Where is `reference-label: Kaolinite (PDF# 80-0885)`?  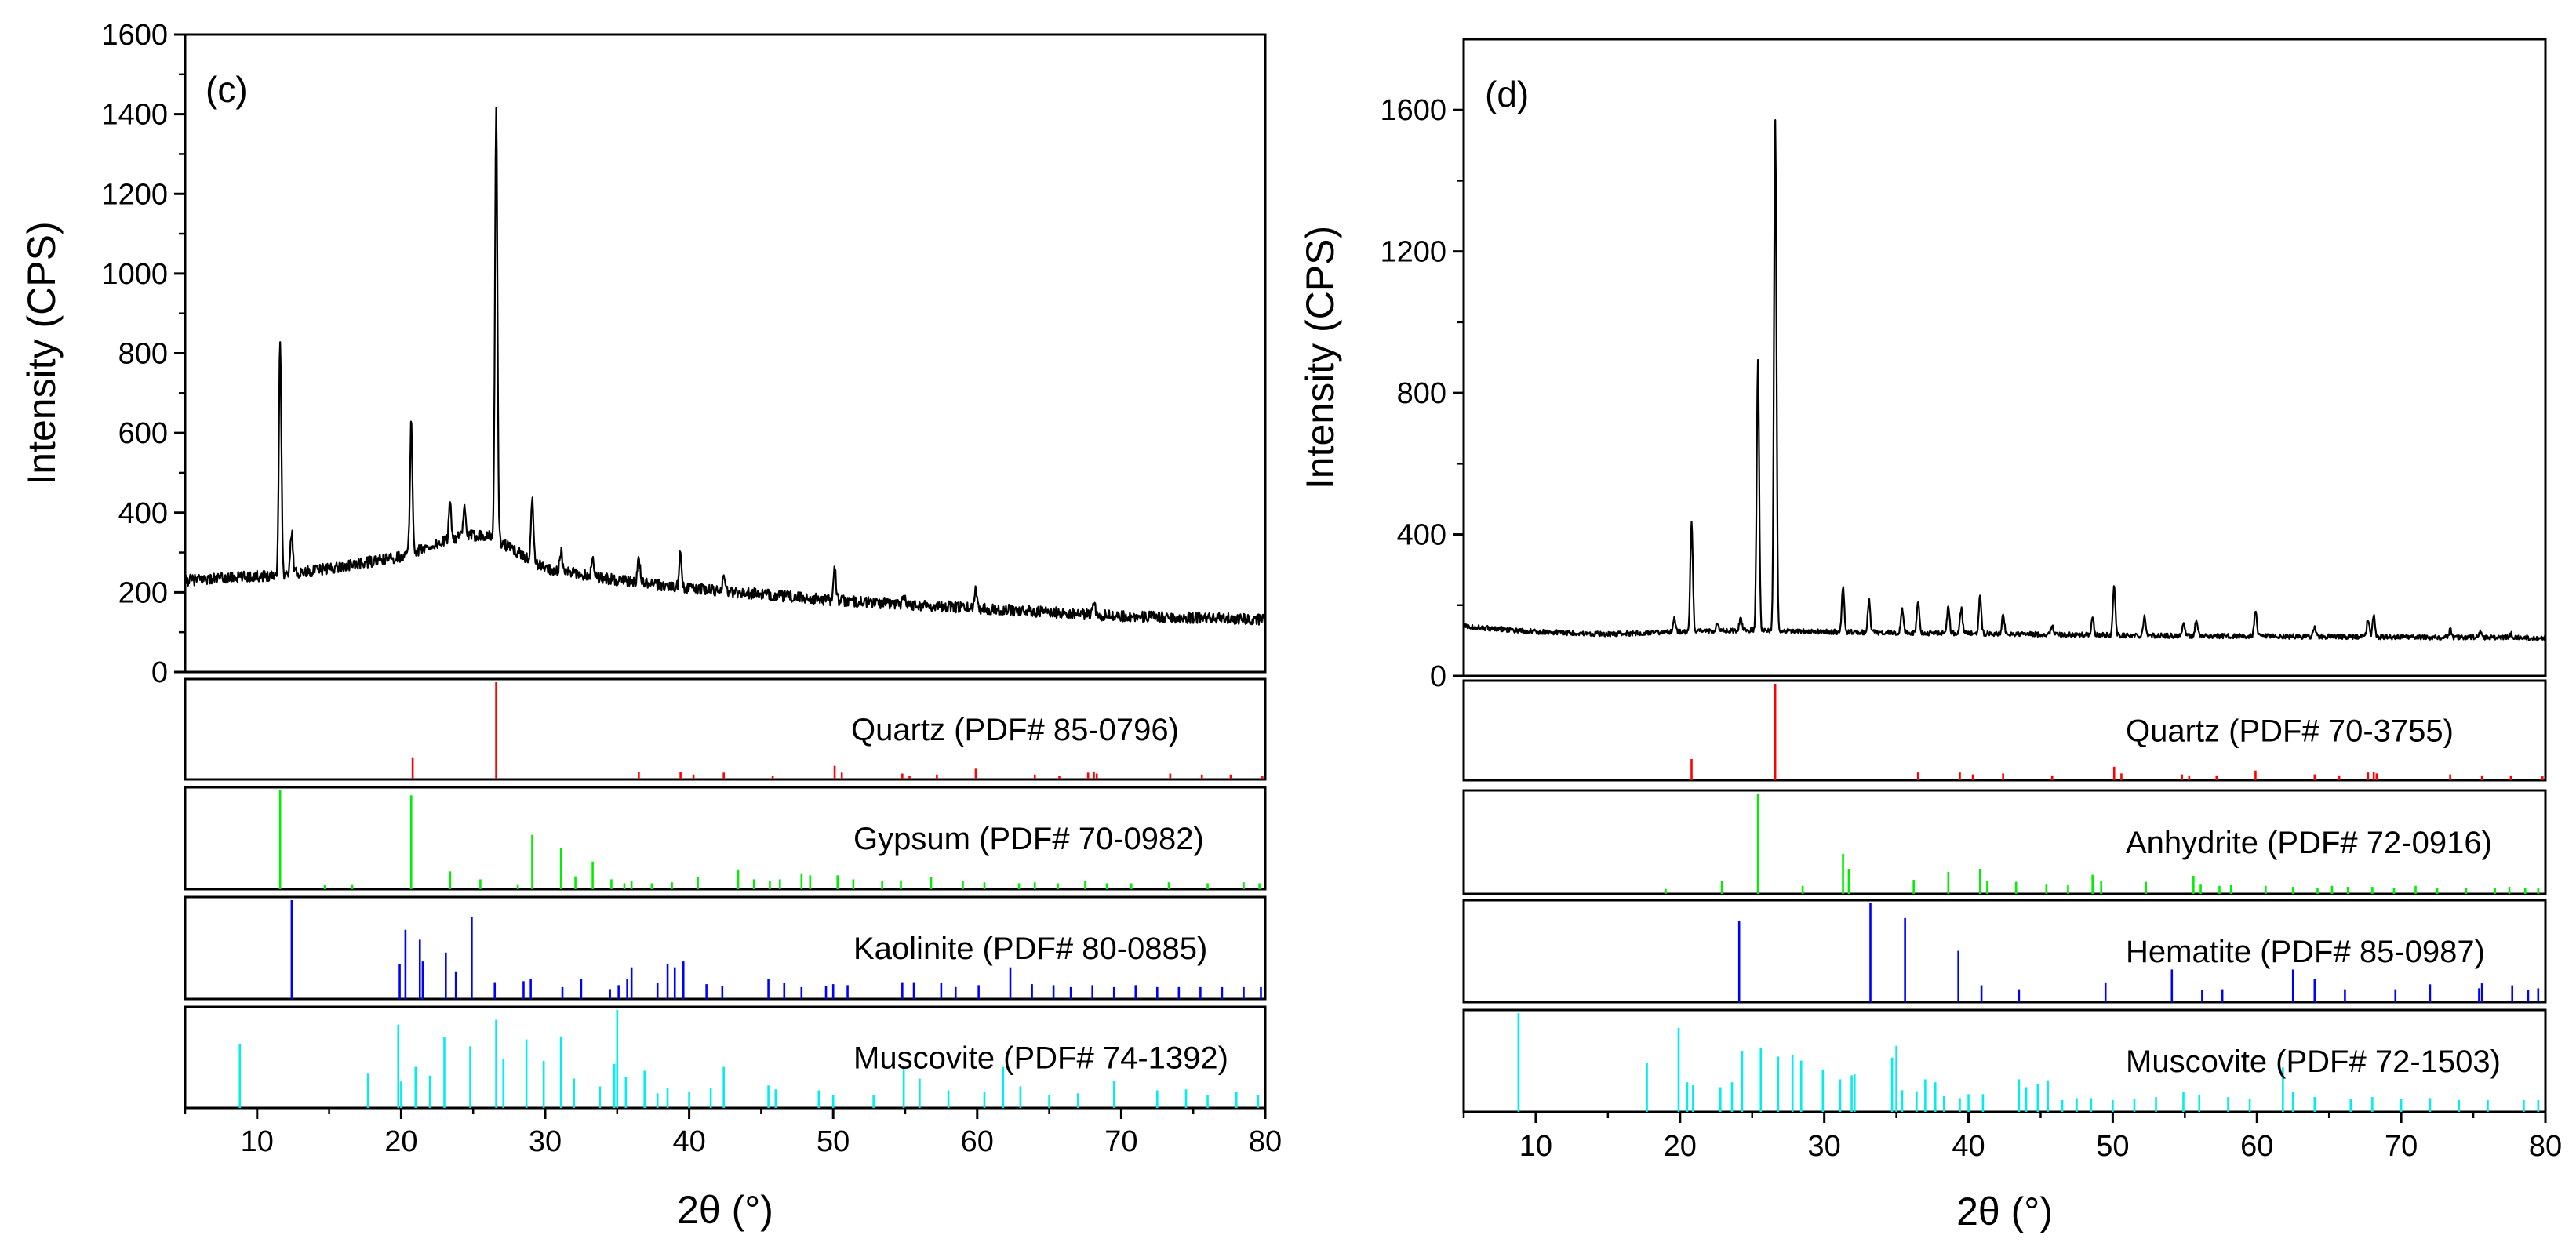
reference-label: Kaolinite (PDF# 80-0885) is located at coordinates (1030, 949).